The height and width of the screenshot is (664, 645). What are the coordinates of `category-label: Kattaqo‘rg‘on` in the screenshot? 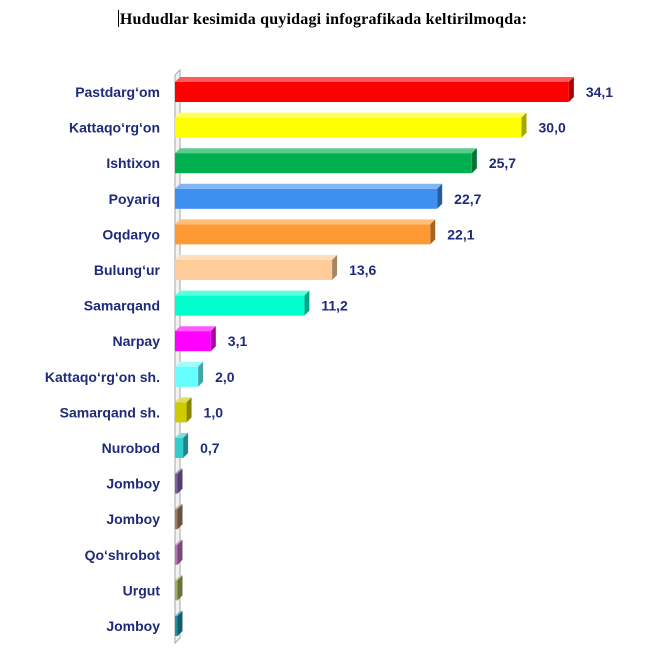 It's located at (114, 128).